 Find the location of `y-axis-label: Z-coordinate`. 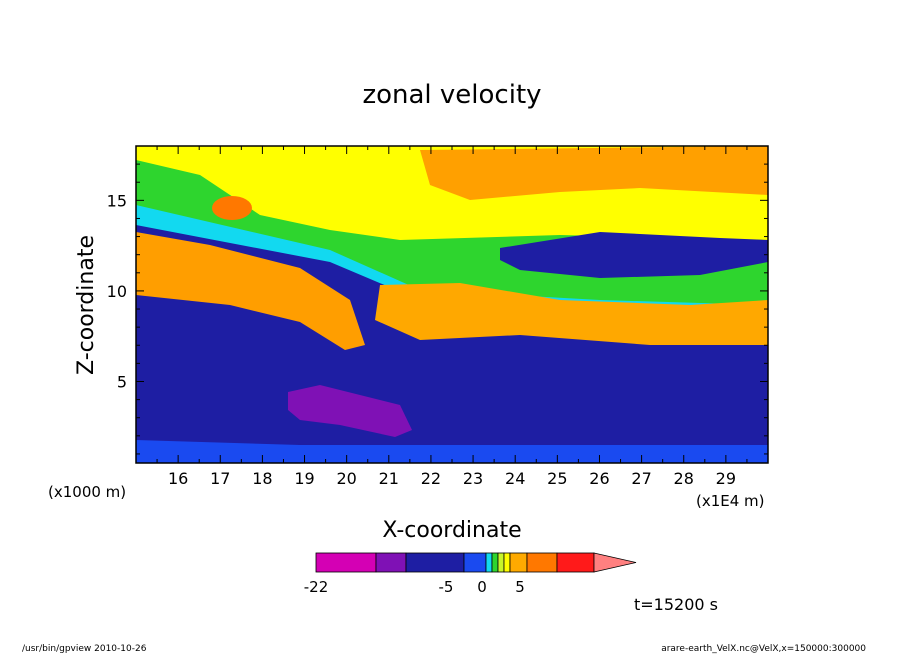

y-axis-label: Z-coordinate is located at coordinates (86, 305).